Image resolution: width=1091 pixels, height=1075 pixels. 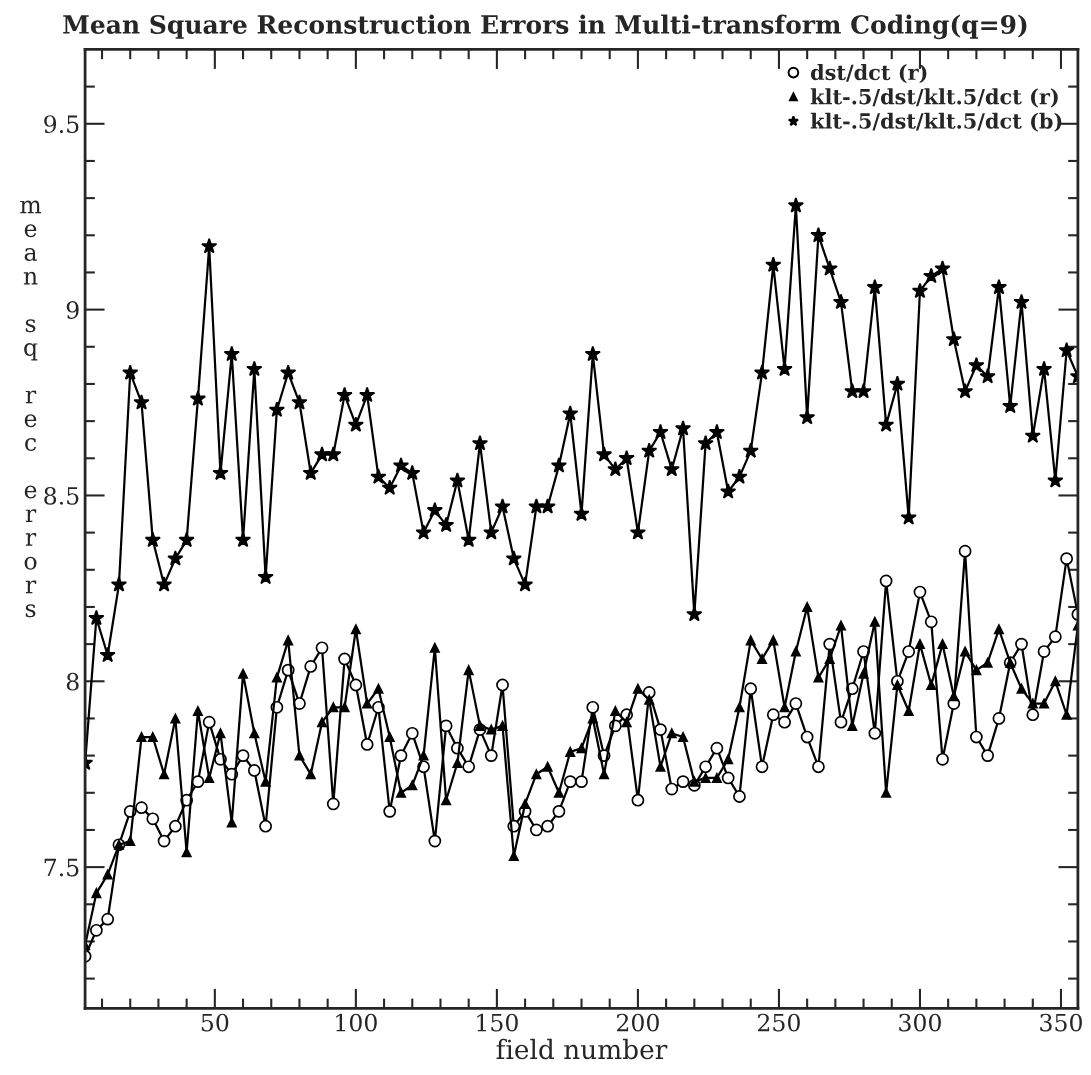 What do you see at coordinates (637, 1022) in the screenshot?
I see `x-tick-label: 200` at bounding box center [637, 1022].